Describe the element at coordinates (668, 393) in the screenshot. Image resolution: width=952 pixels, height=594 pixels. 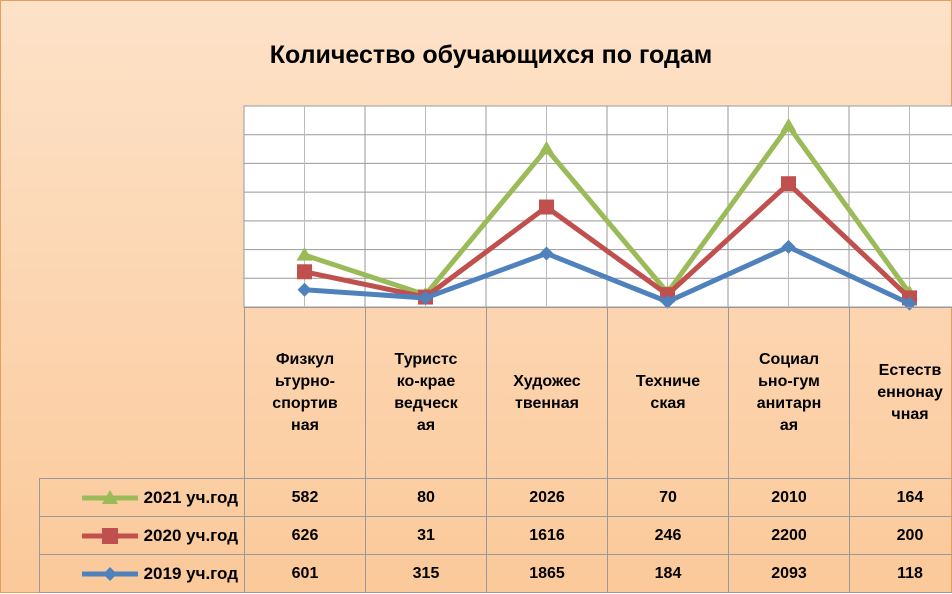
I see `category-header: Техническая` at that location.